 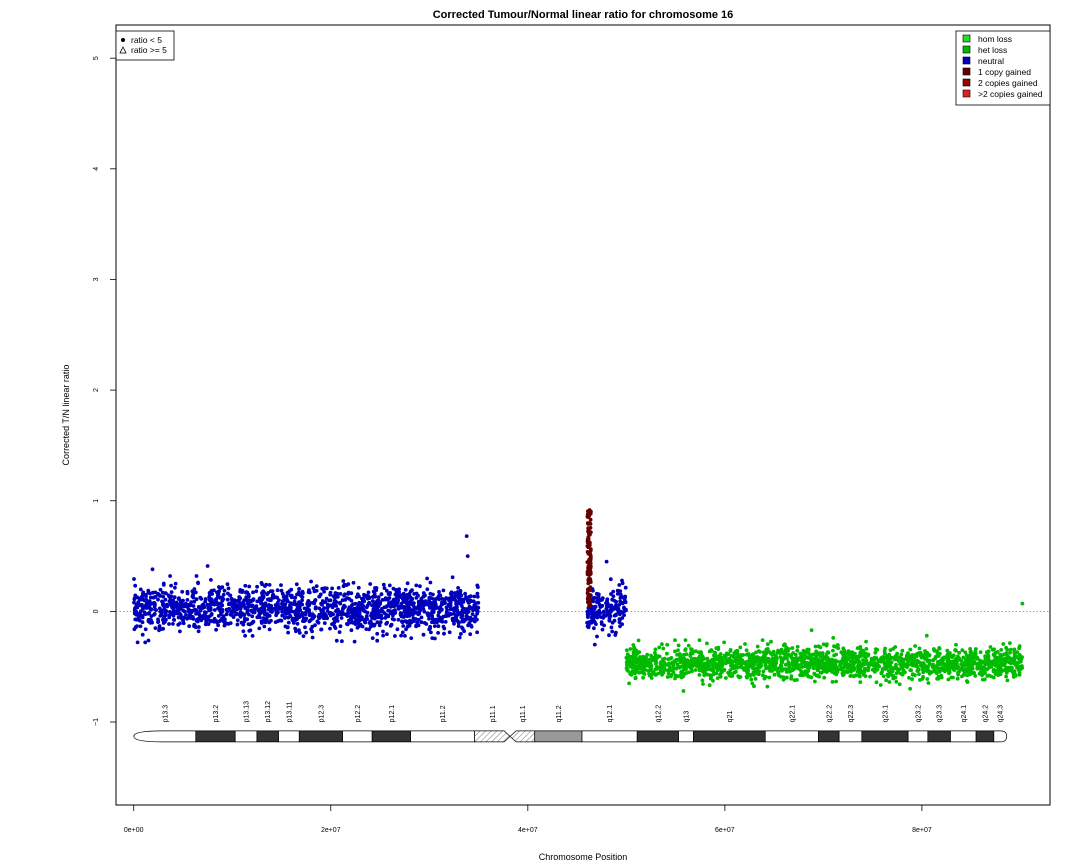 I want to click on shape-legend: ratio < 5 ratio >= 5, so click(x=145, y=45).